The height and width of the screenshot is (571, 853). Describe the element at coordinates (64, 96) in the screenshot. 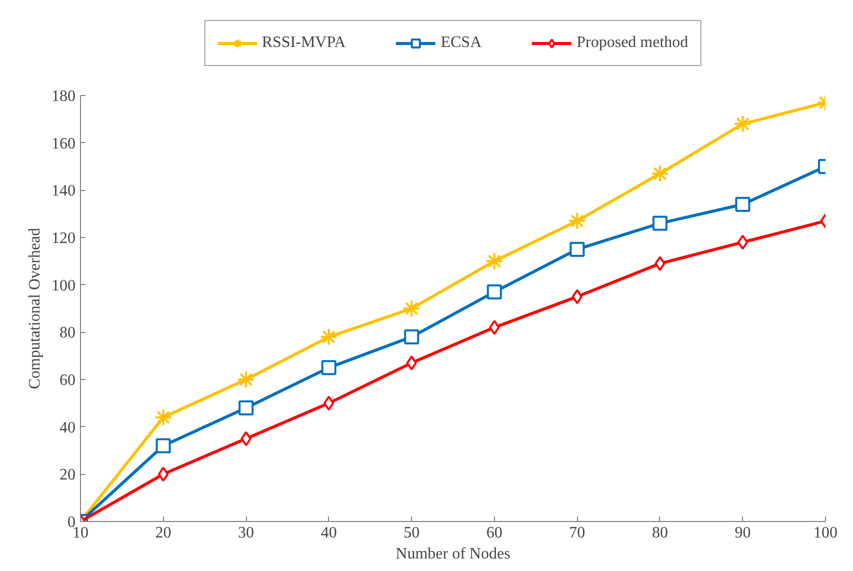

I see `y-tick-label: 180` at that location.